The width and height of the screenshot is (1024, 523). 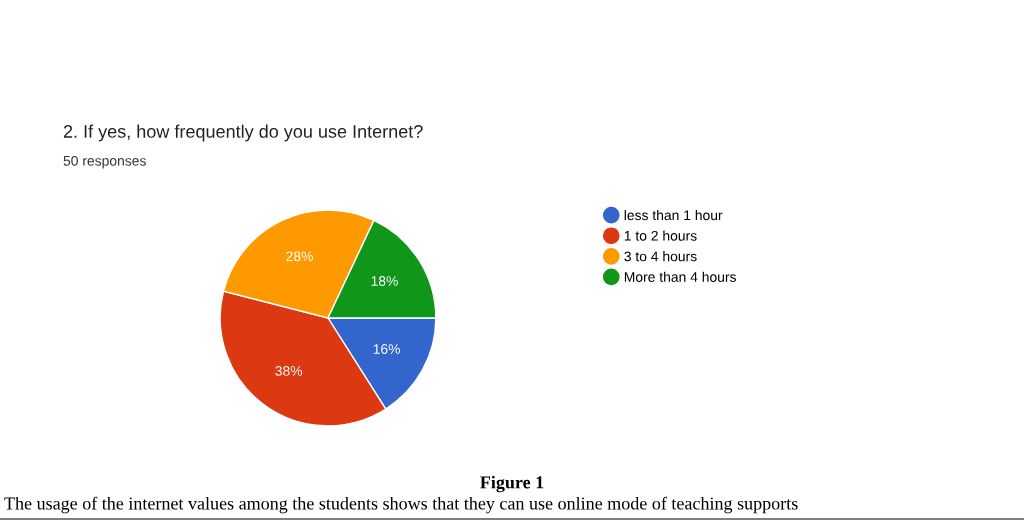 What do you see at coordinates (660, 235) in the screenshot?
I see `legend-label: 1 to 2 hours` at bounding box center [660, 235].